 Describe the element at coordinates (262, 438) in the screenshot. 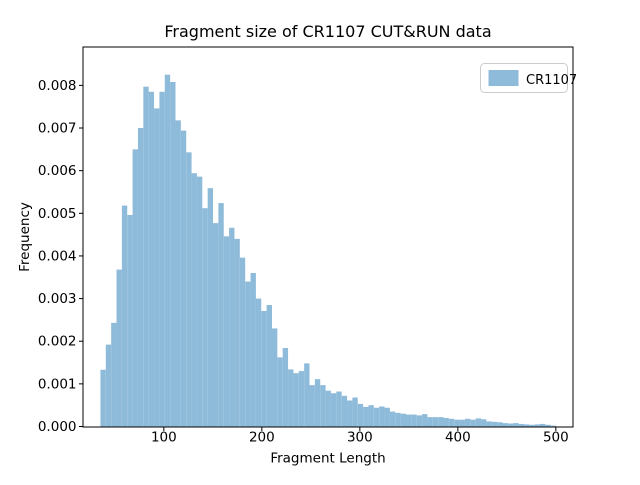

I see `x-tick-label: 200` at that location.